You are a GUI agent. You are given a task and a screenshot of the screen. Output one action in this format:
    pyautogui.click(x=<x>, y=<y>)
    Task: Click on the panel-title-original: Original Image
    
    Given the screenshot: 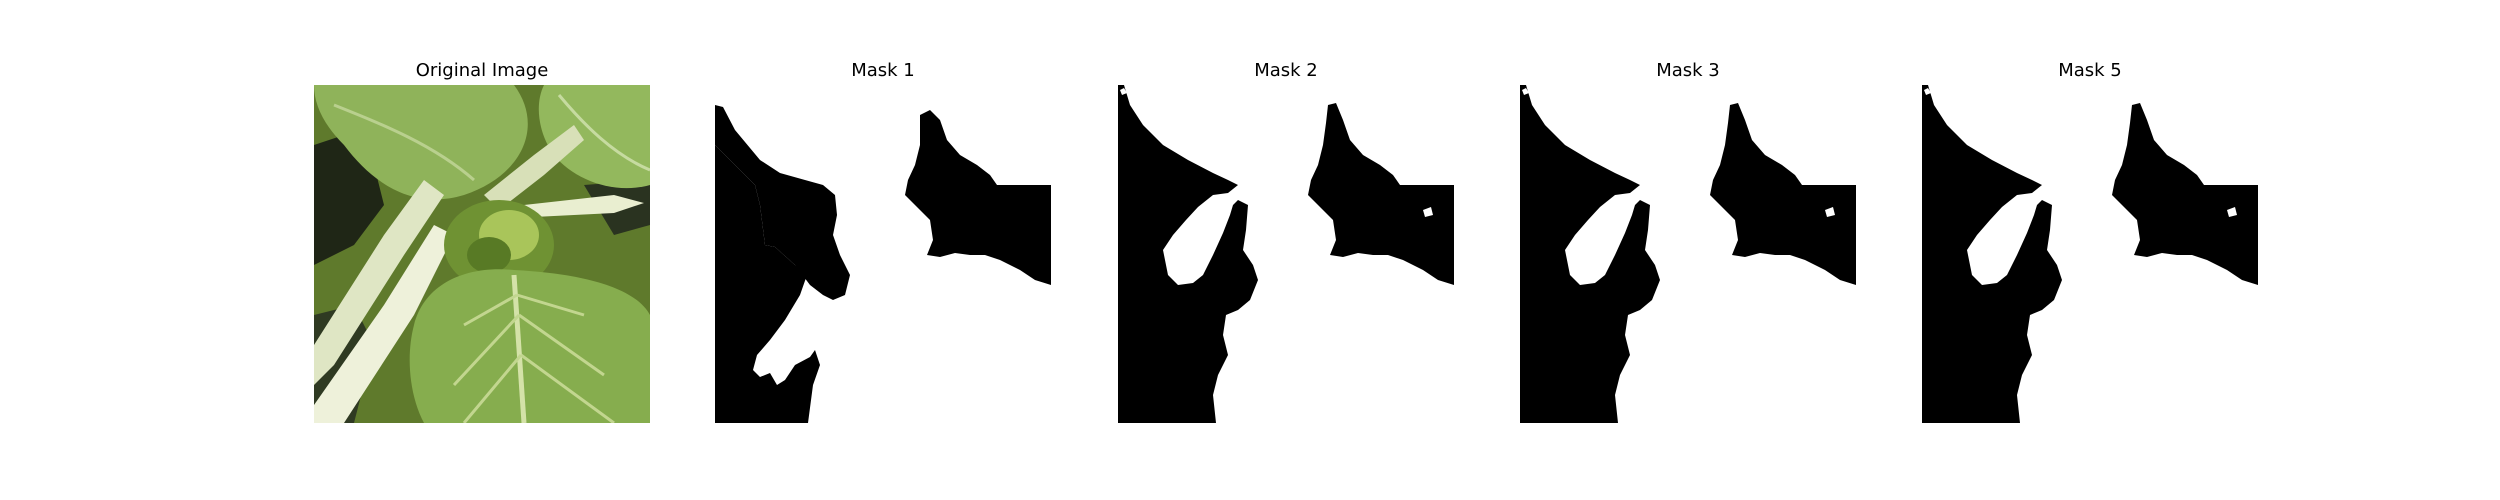 What is the action you would take?
    pyautogui.click(x=482, y=70)
    